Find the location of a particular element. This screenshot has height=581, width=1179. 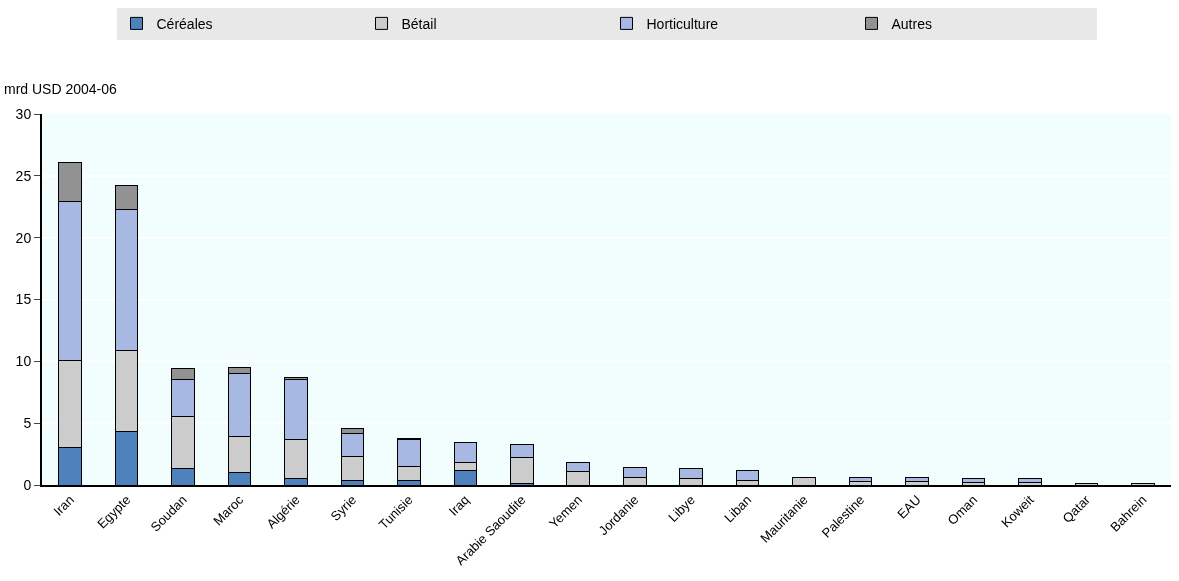

legend-label: Bétail is located at coordinates (419, 23).